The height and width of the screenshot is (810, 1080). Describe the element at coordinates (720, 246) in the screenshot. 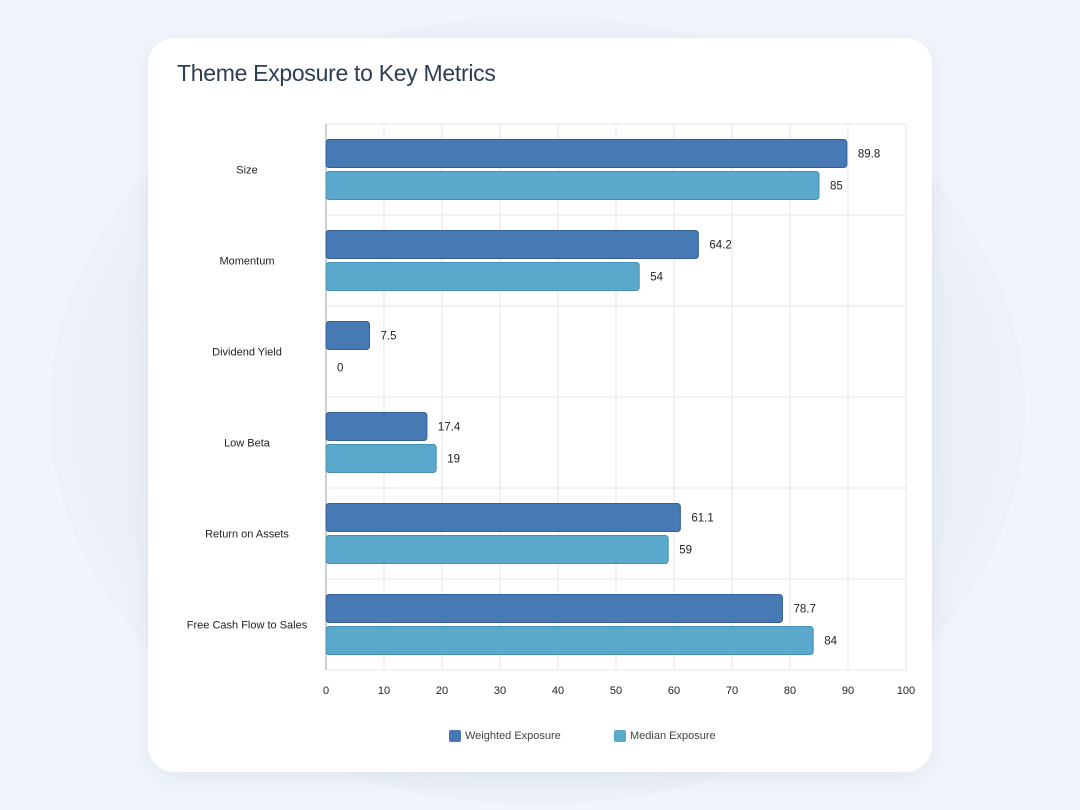

I see `value-label-weighted: 64.2` at that location.